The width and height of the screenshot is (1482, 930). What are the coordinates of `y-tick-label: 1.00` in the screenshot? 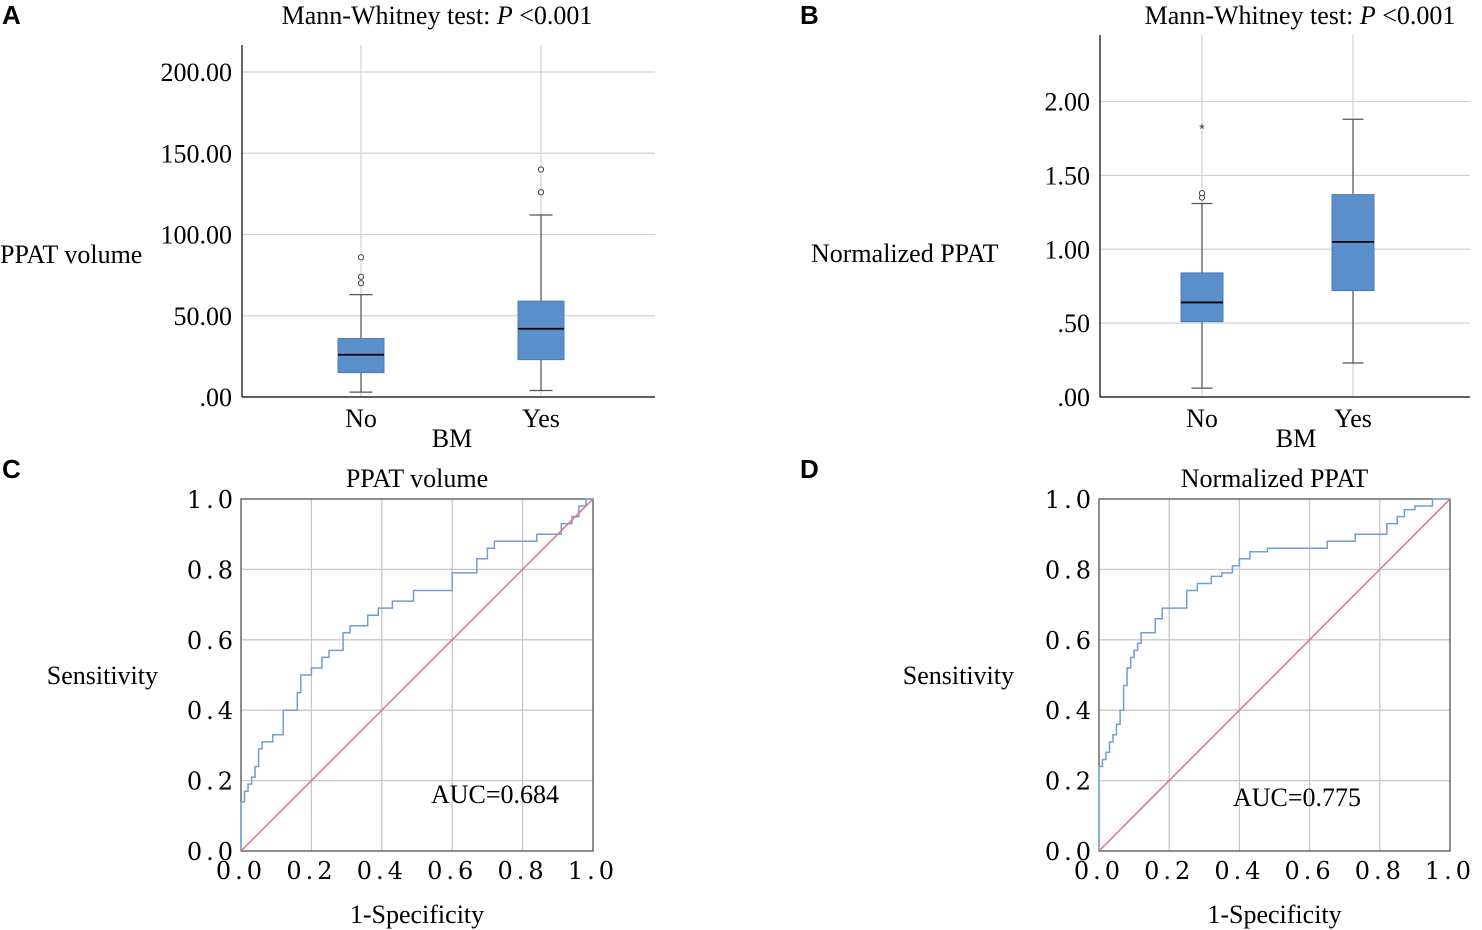 It's located at (1068, 249).